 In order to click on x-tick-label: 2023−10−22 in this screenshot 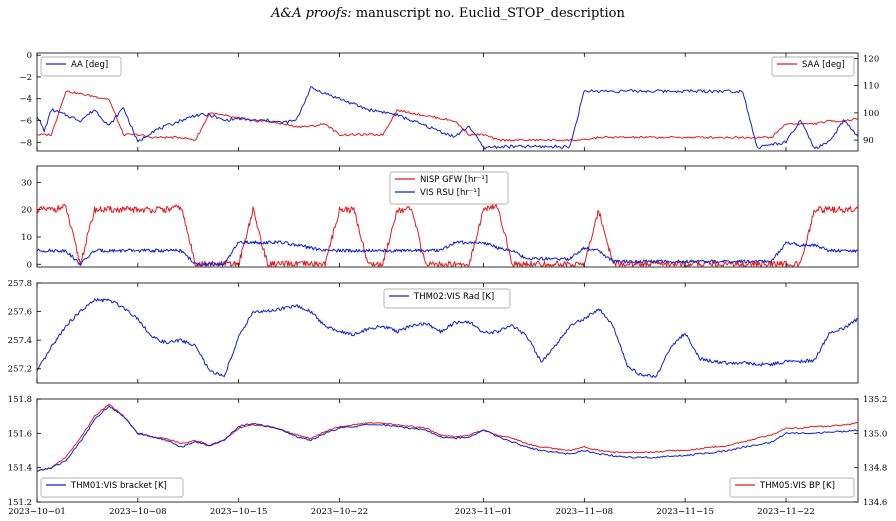, I will do `click(340, 512)`.